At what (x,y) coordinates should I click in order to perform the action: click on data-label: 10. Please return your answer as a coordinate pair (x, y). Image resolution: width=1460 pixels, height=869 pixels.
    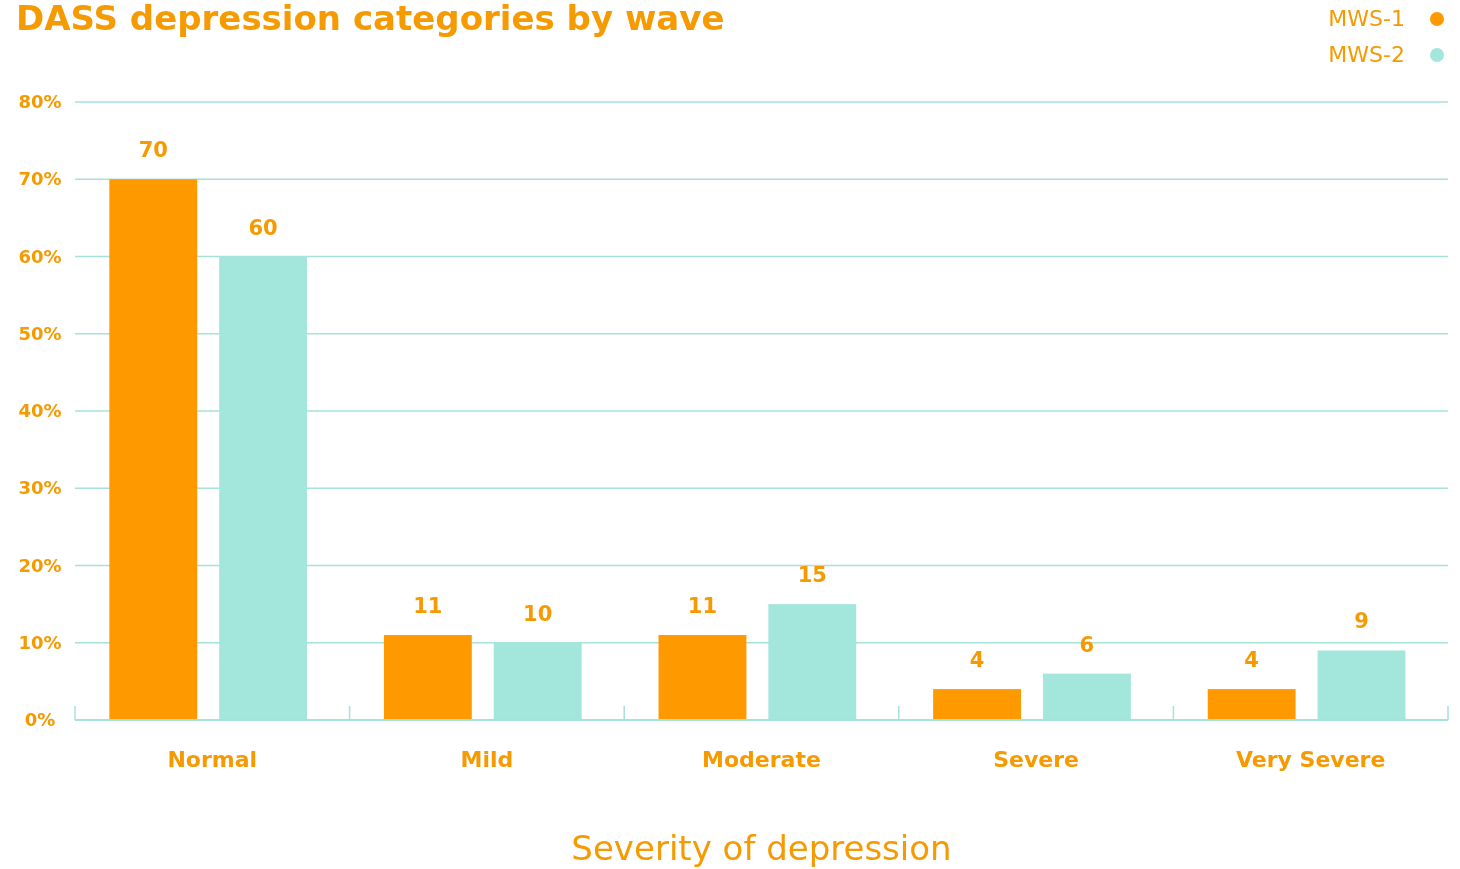
    Looking at the image, I should click on (538, 613).